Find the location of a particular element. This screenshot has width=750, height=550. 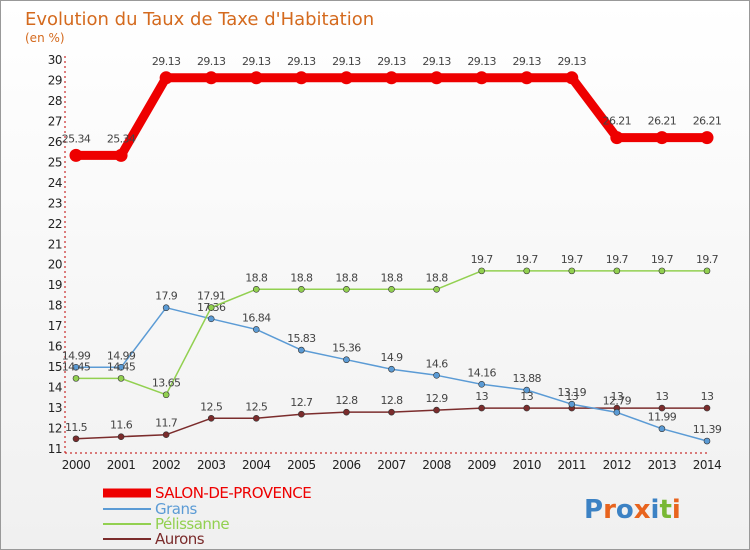

x-tick-label: 2007 is located at coordinates (391, 465).